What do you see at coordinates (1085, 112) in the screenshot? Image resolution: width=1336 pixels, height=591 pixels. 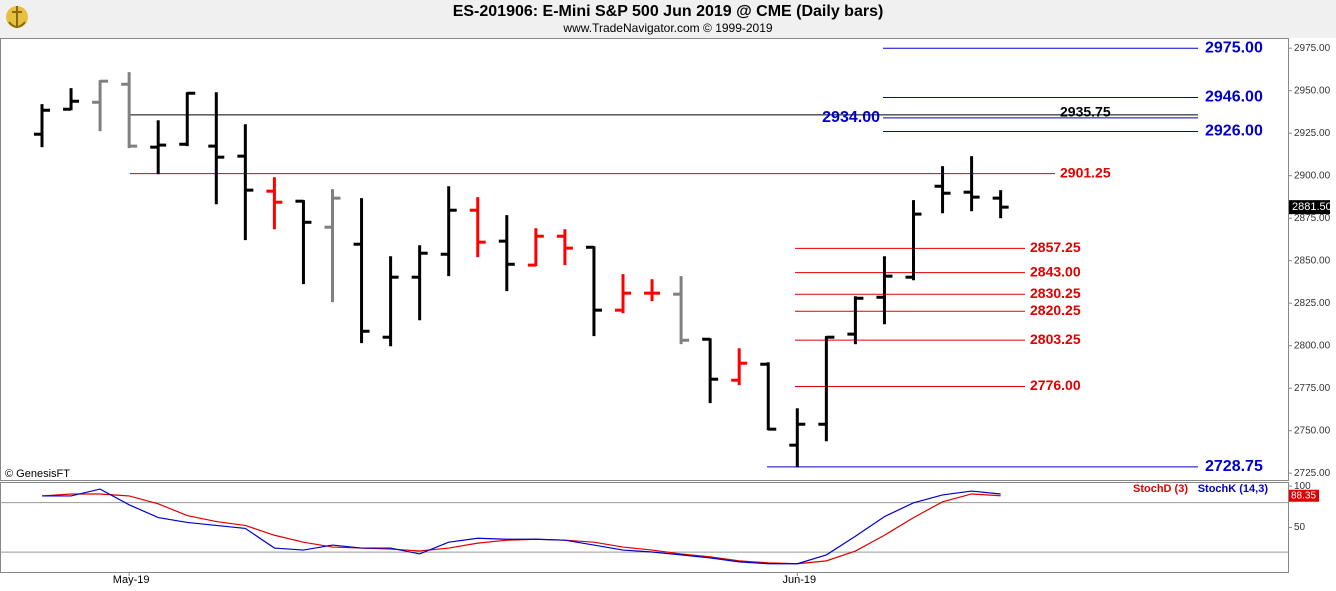 I see `level-label: 2935.75` at bounding box center [1085, 112].